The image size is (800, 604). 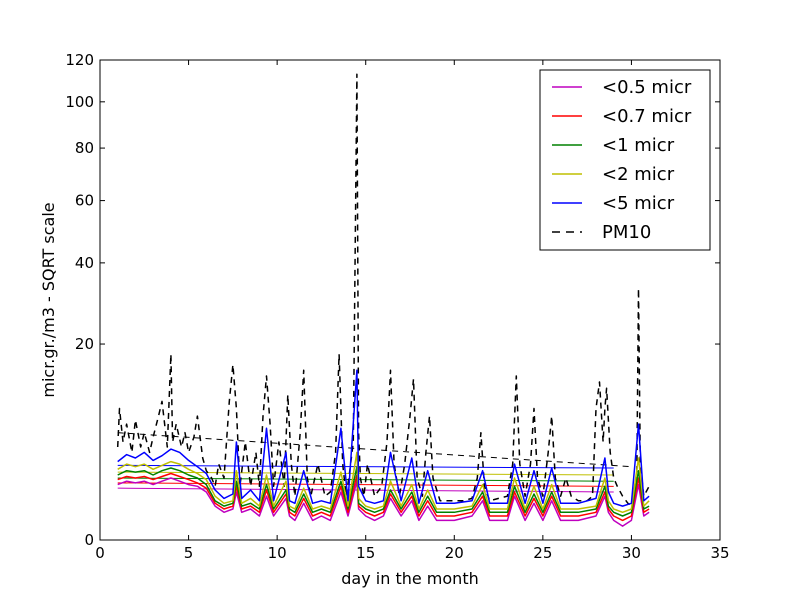 I want to click on legend-label: <1 micr, so click(x=638, y=145).